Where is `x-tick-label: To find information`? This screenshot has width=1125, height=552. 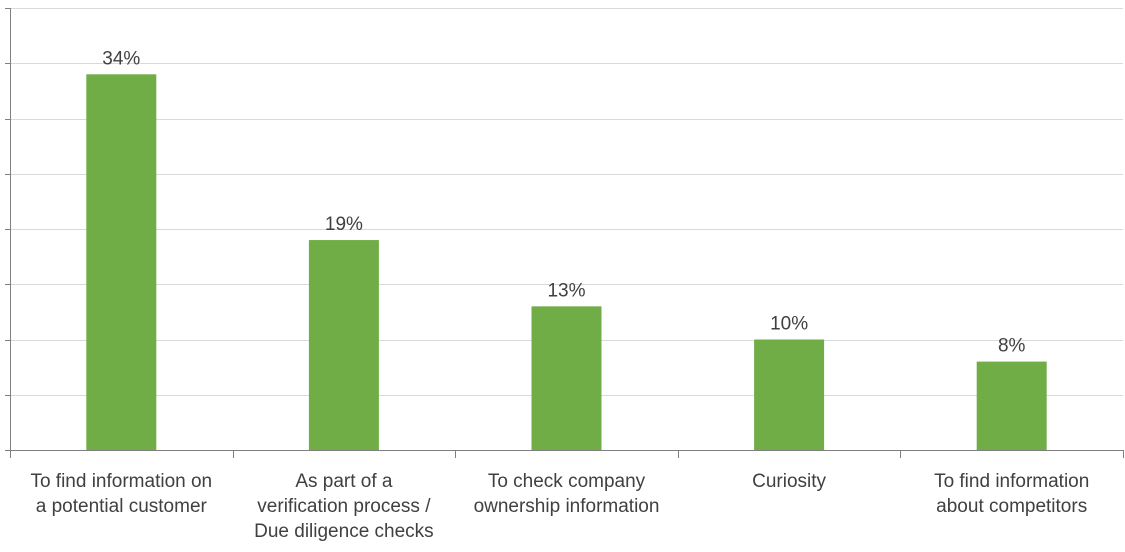
x-tick-label: To find information is located at coordinates (1011, 481).